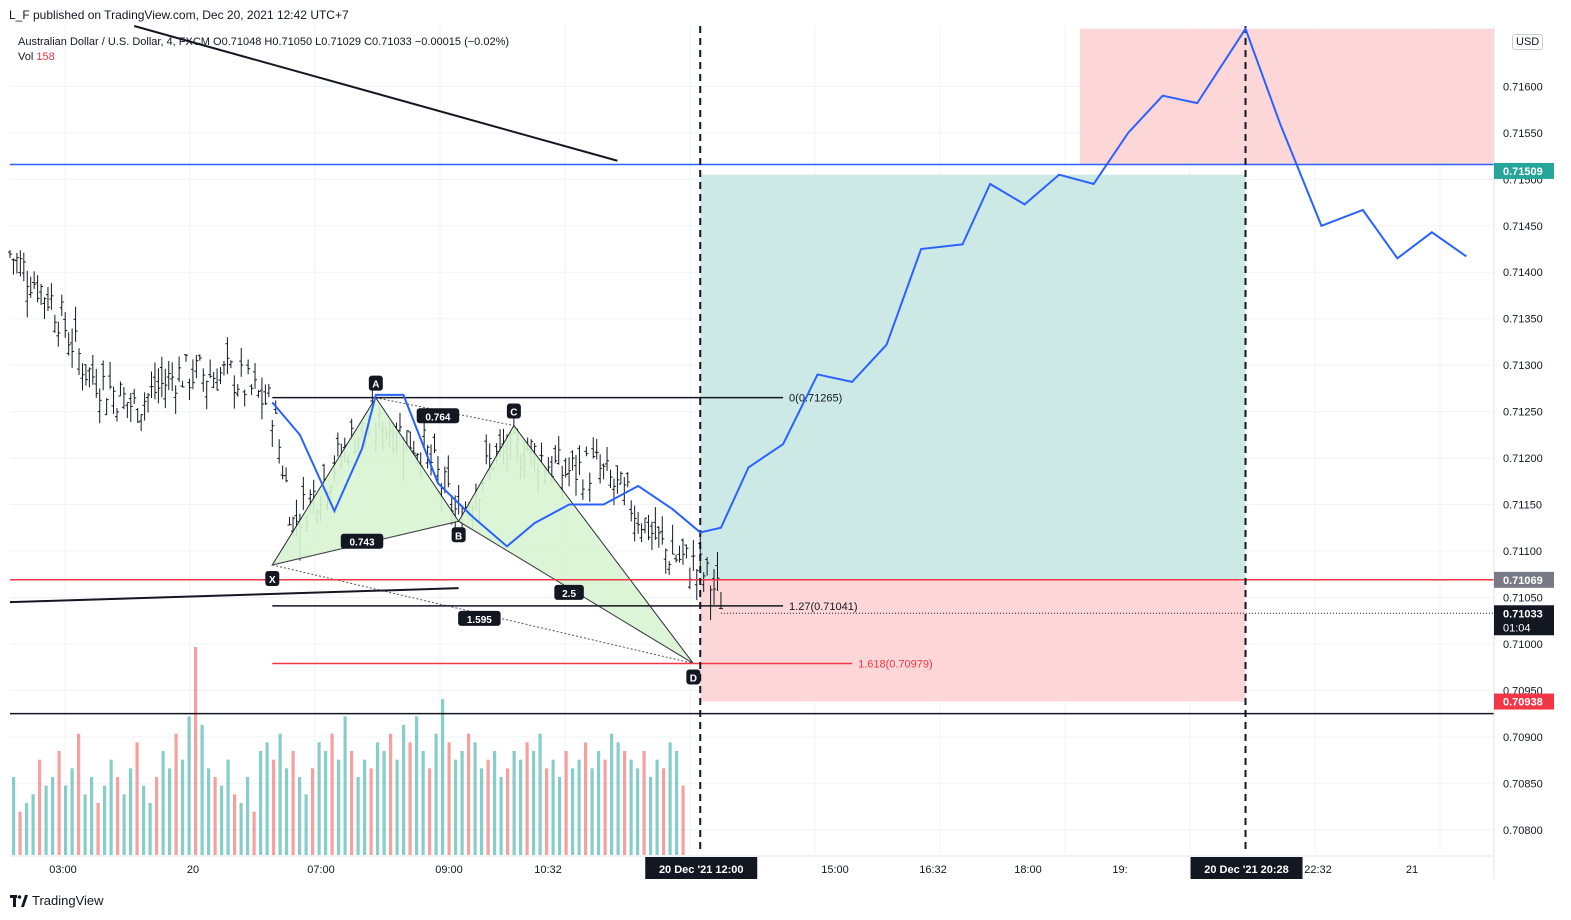  I want to click on harmonic-point-b: B, so click(458, 536).